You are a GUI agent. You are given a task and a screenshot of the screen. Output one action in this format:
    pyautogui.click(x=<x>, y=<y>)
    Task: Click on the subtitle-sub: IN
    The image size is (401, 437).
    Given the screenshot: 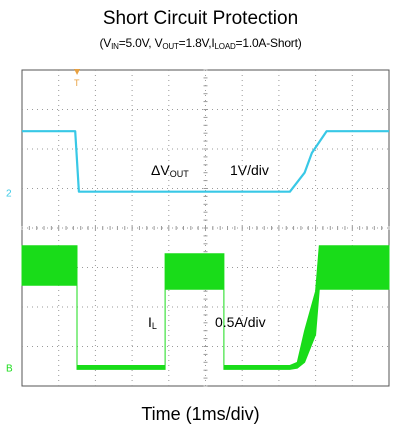 What is the action you would take?
    pyautogui.click(x=115, y=46)
    